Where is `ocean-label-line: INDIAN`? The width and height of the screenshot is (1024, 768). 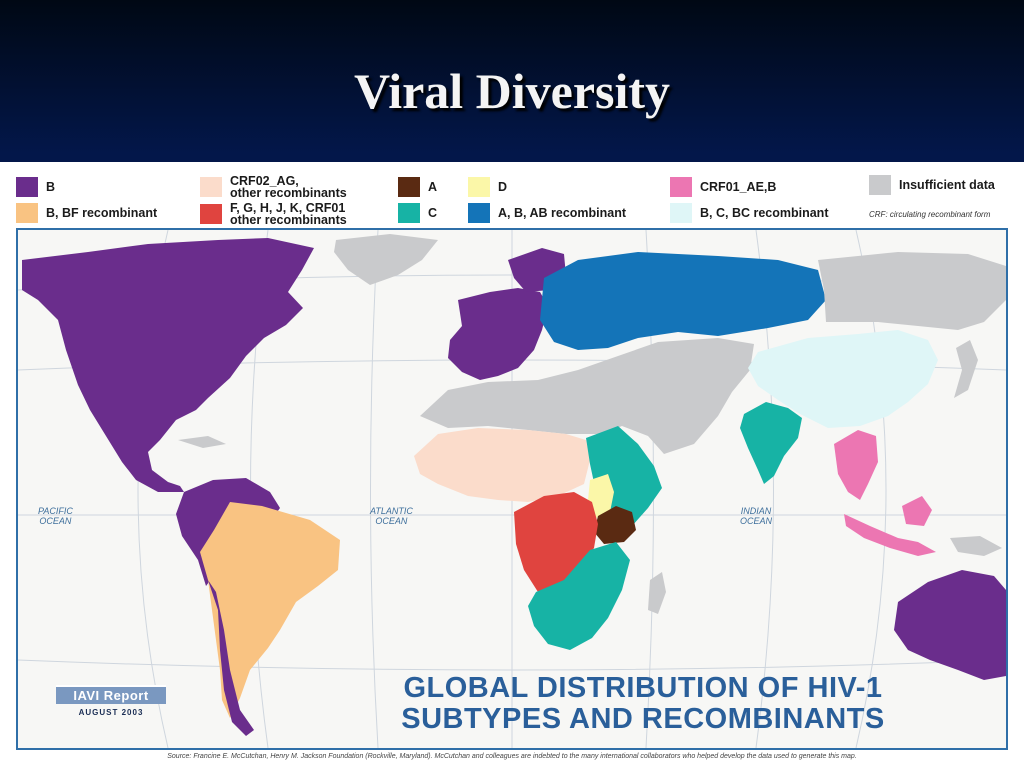 ocean-label-line: INDIAN is located at coordinates (756, 511).